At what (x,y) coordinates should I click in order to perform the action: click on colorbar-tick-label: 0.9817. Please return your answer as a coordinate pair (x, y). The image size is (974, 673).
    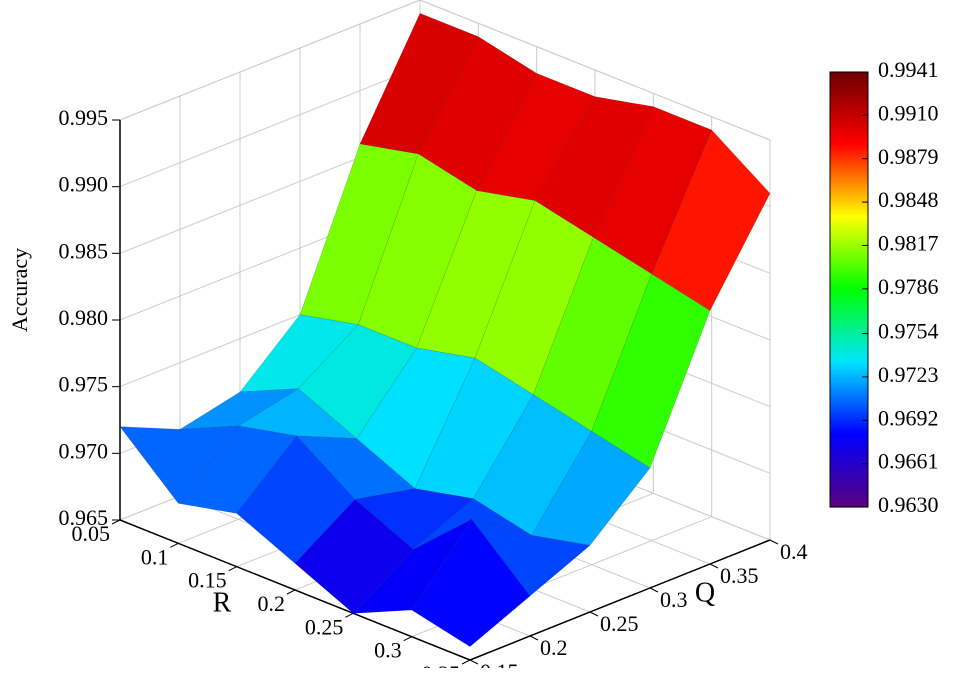
    Looking at the image, I should click on (908, 242).